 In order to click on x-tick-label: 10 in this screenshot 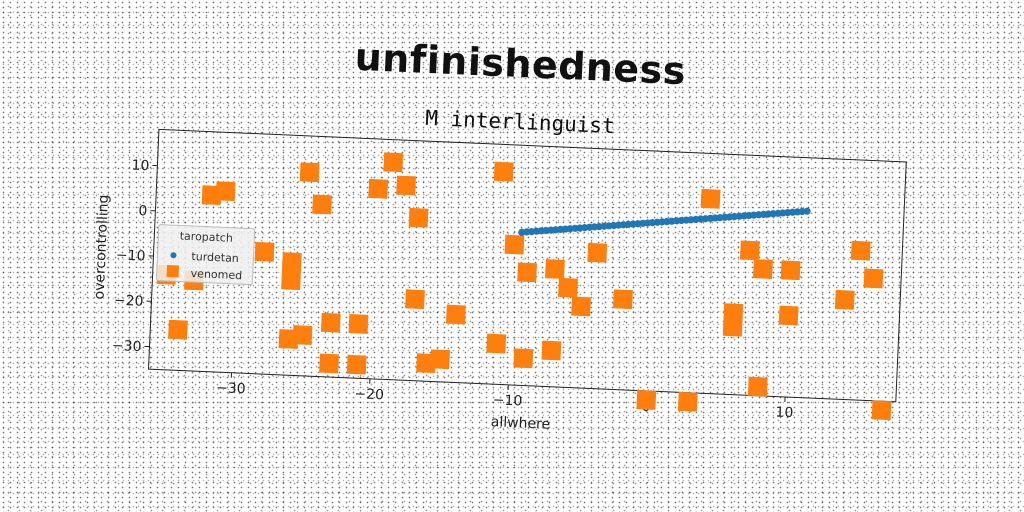, I will do `click(784, 413)`.